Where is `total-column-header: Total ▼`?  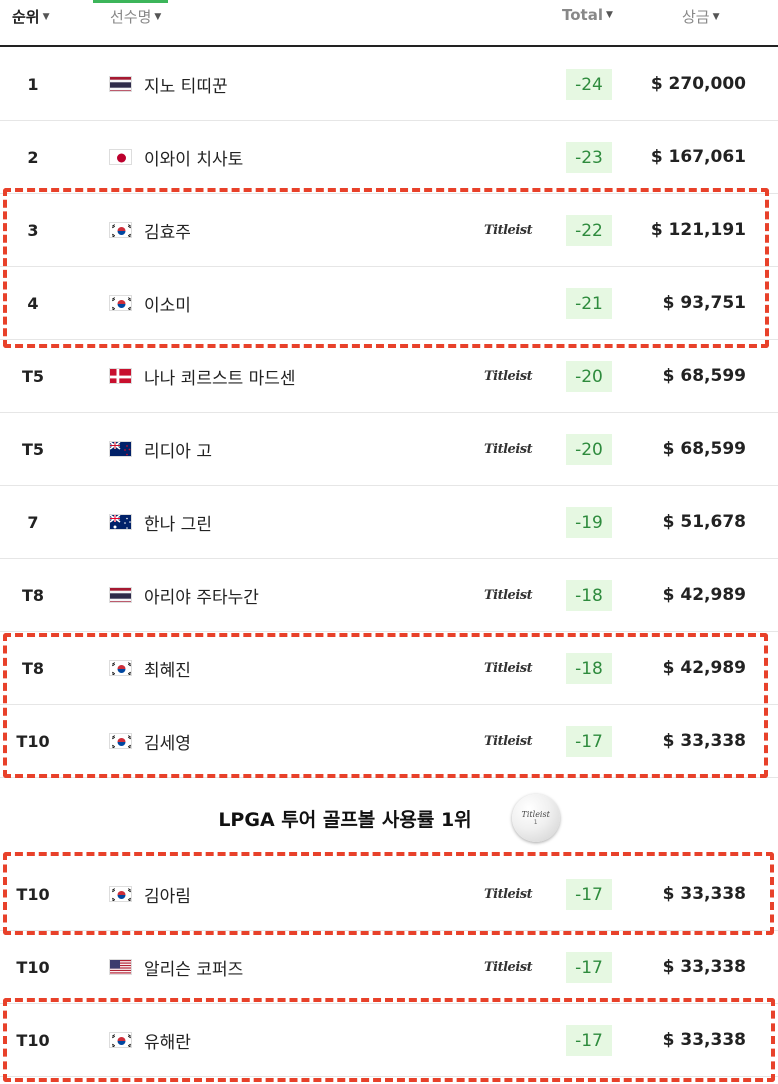
total-column-header: Total ▼ is located at coordinates (587, 15).